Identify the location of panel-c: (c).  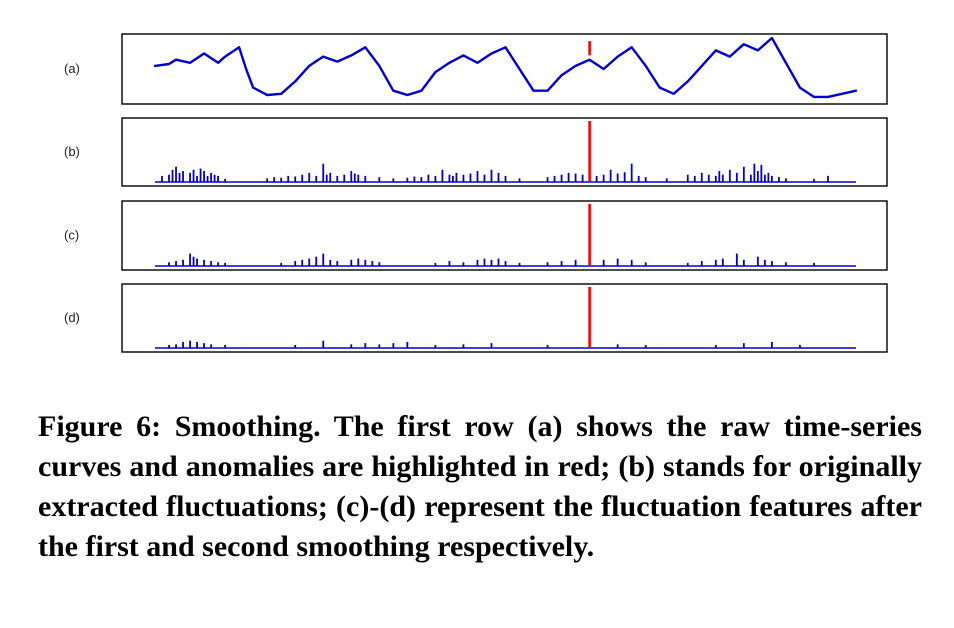
(476, 235).